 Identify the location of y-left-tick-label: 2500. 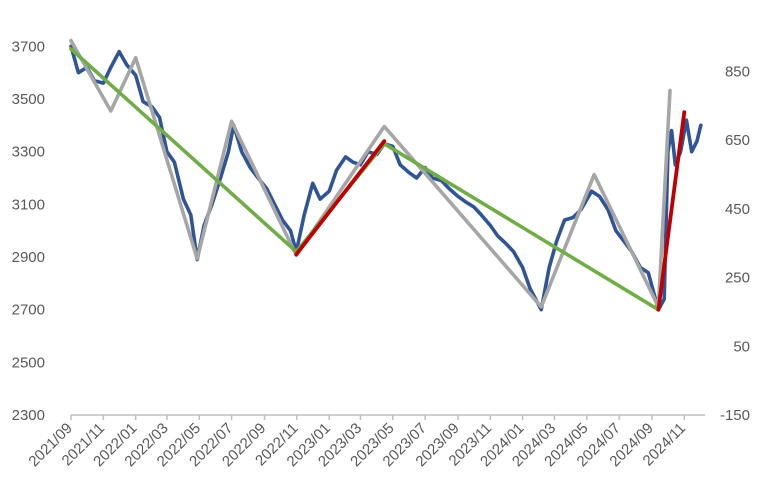
(28, 362).